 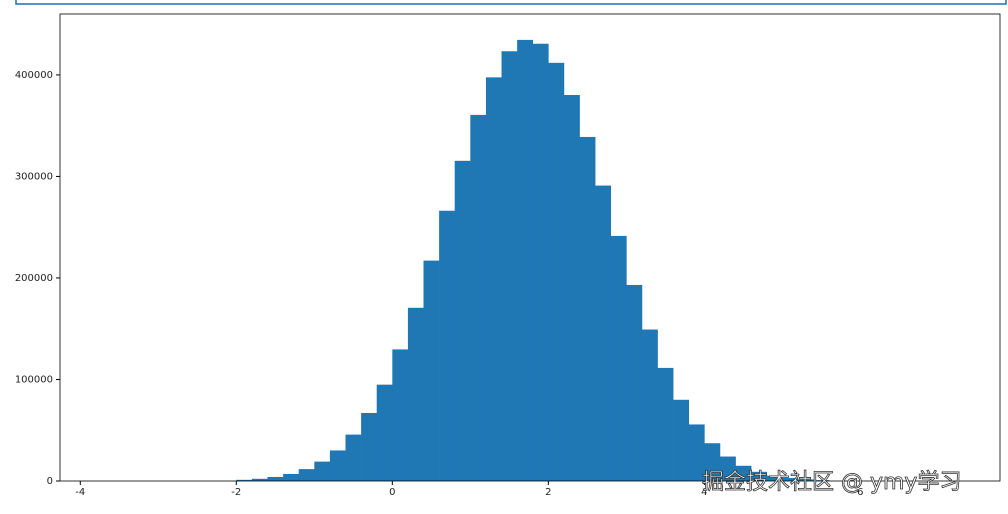 What do you see at coordinates (236, 492) in the screenshot?
I see `x-tick-label: -2` at bounding box center [236, 492].